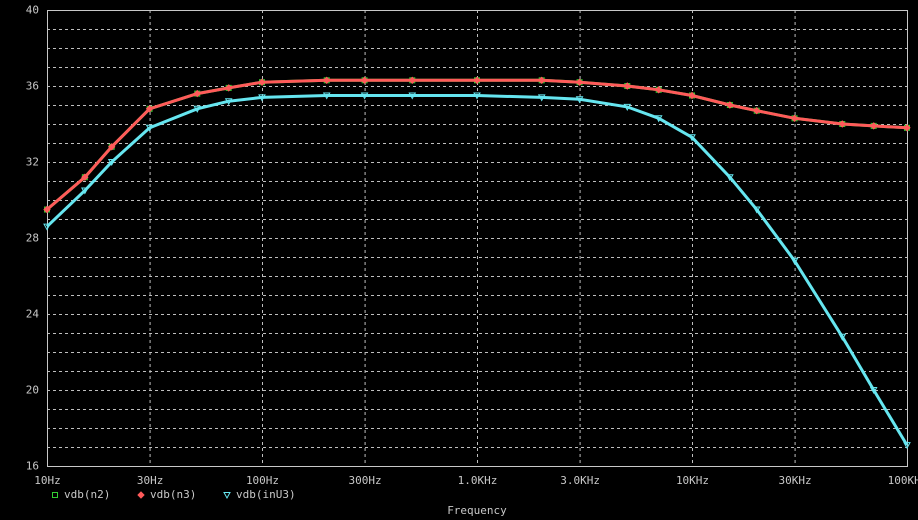 The height and width of the screenshot is (520, 918). Describe the element at coordinates (795, 480) in the screenshot. I see `x-tick-label: 30KHz` at that location.